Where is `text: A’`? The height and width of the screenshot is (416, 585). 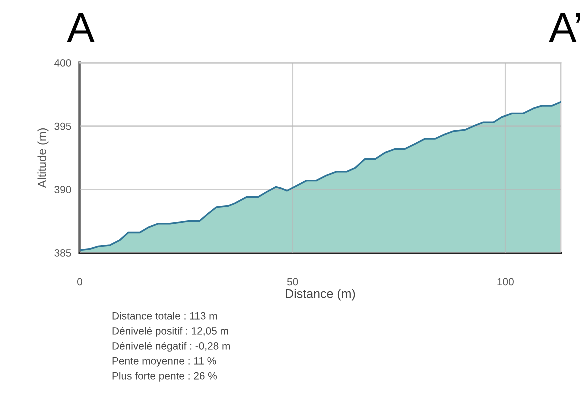
text: A’ is located at coordinates (564, 28).